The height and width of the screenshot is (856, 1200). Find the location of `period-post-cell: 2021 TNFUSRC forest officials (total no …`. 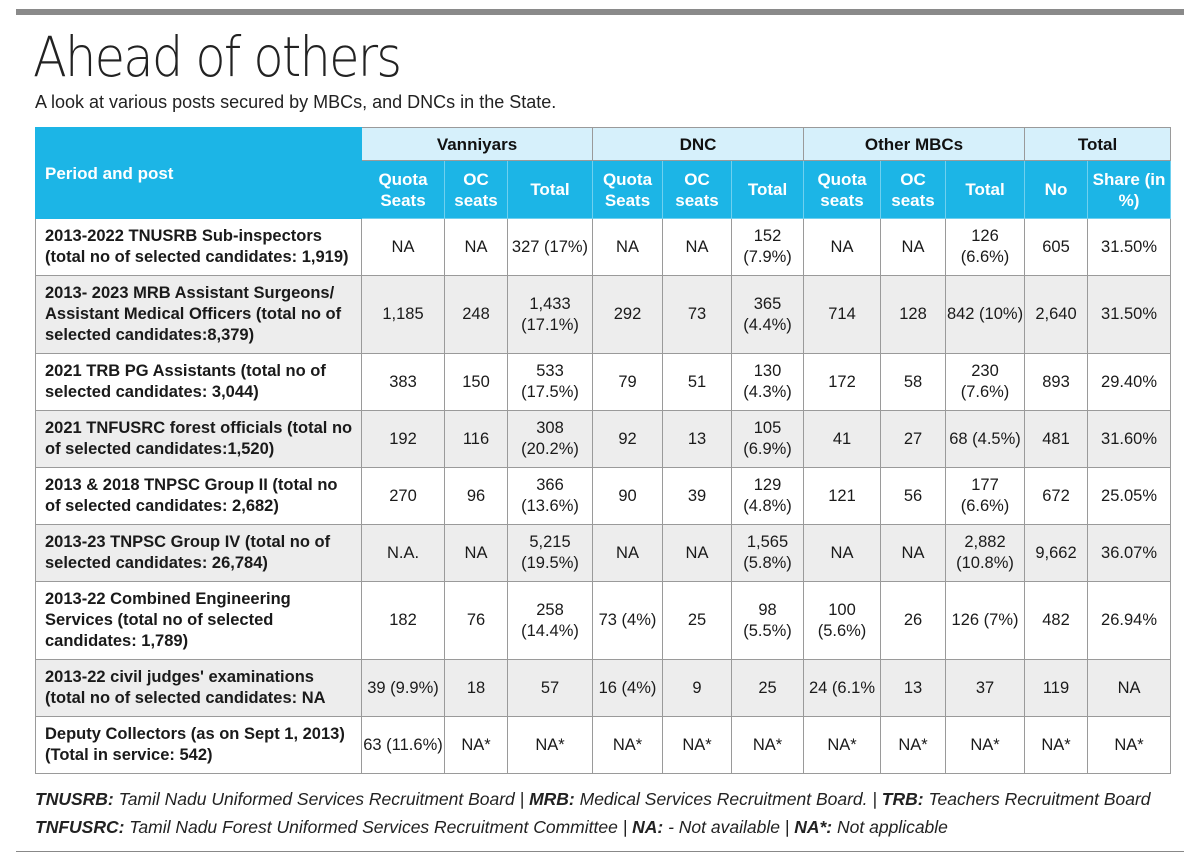

period-post-cell: 2021 TNFUSRC forest officials (total no … is located at coordinates (198, 439).